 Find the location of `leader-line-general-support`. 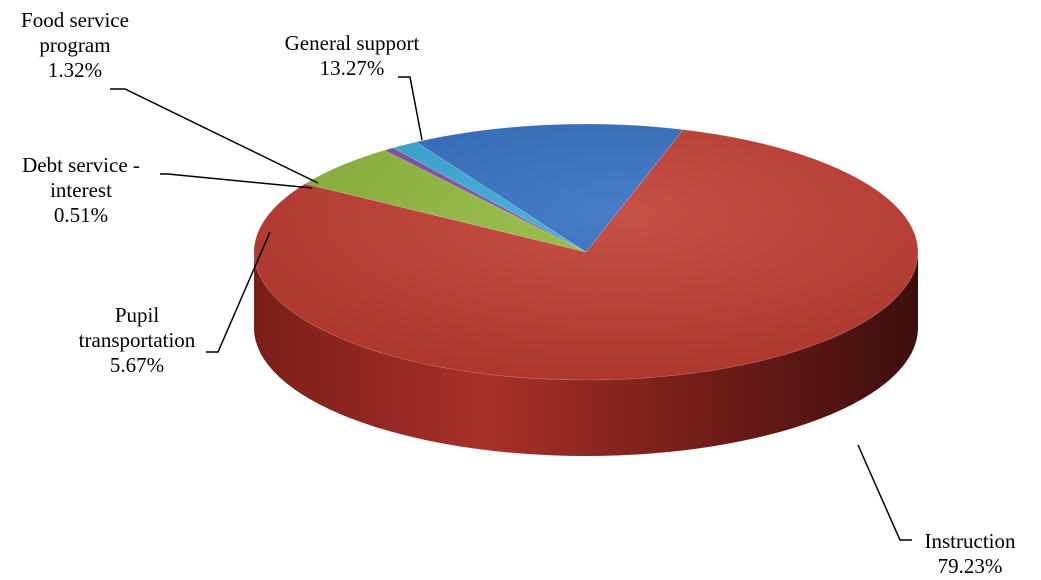

leader-line-general-support is located at coordinates (410, 108).